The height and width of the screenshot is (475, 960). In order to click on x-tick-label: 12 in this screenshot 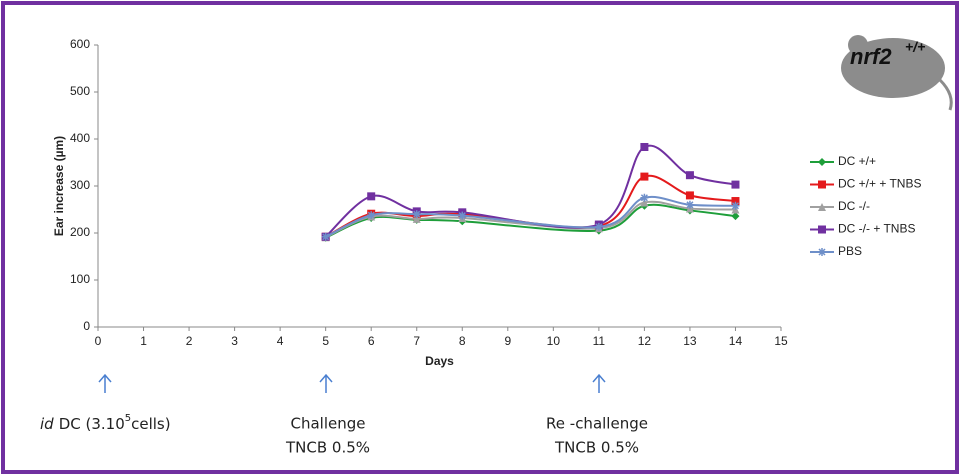, I will do `click(645, 341)`.